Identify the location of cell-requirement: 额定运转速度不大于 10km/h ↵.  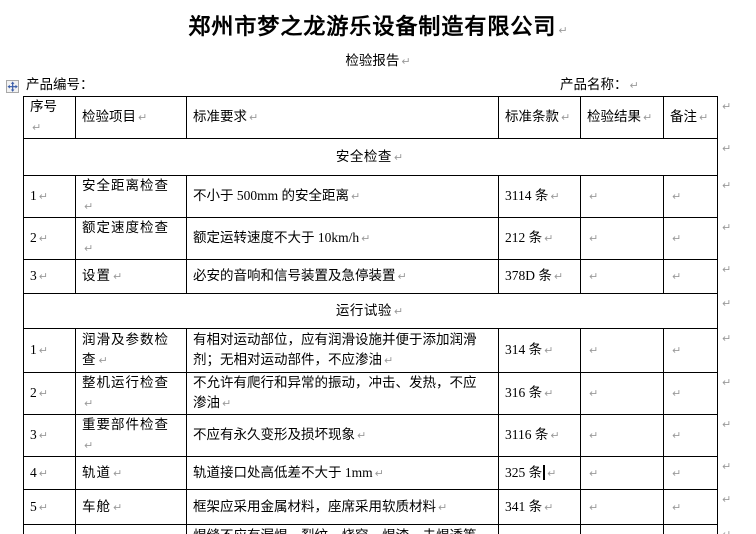
(342, 238).